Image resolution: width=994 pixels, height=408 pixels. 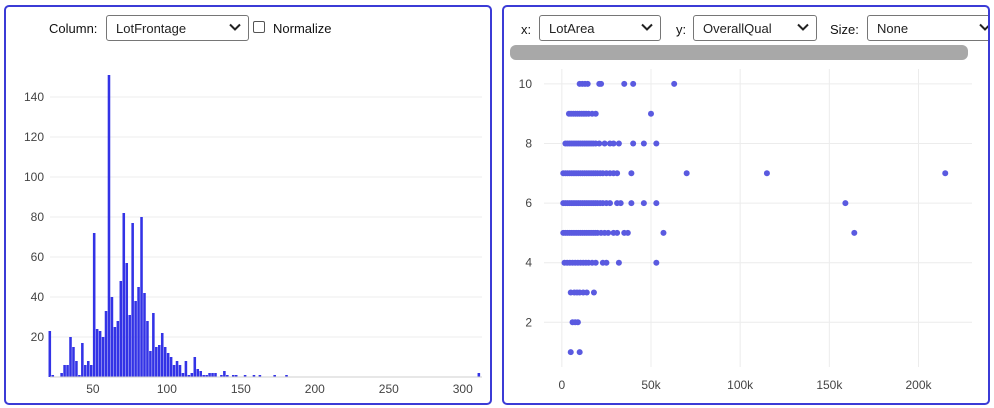 I want to click on y-select: OverallQual, so click(x=755, y=28).